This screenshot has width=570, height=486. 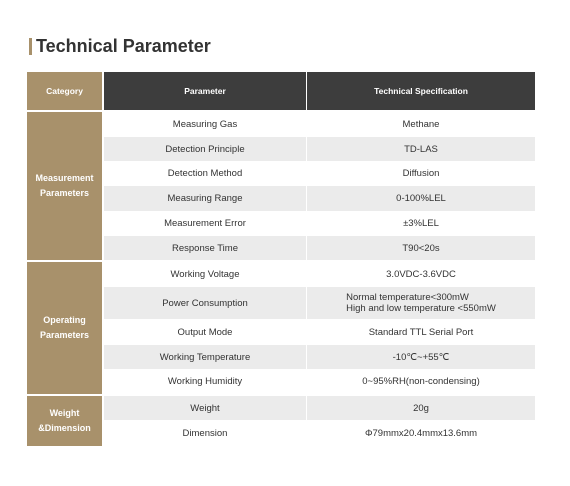 I want to click on parameter-name: Output Mode, so click(x=205, y=332).